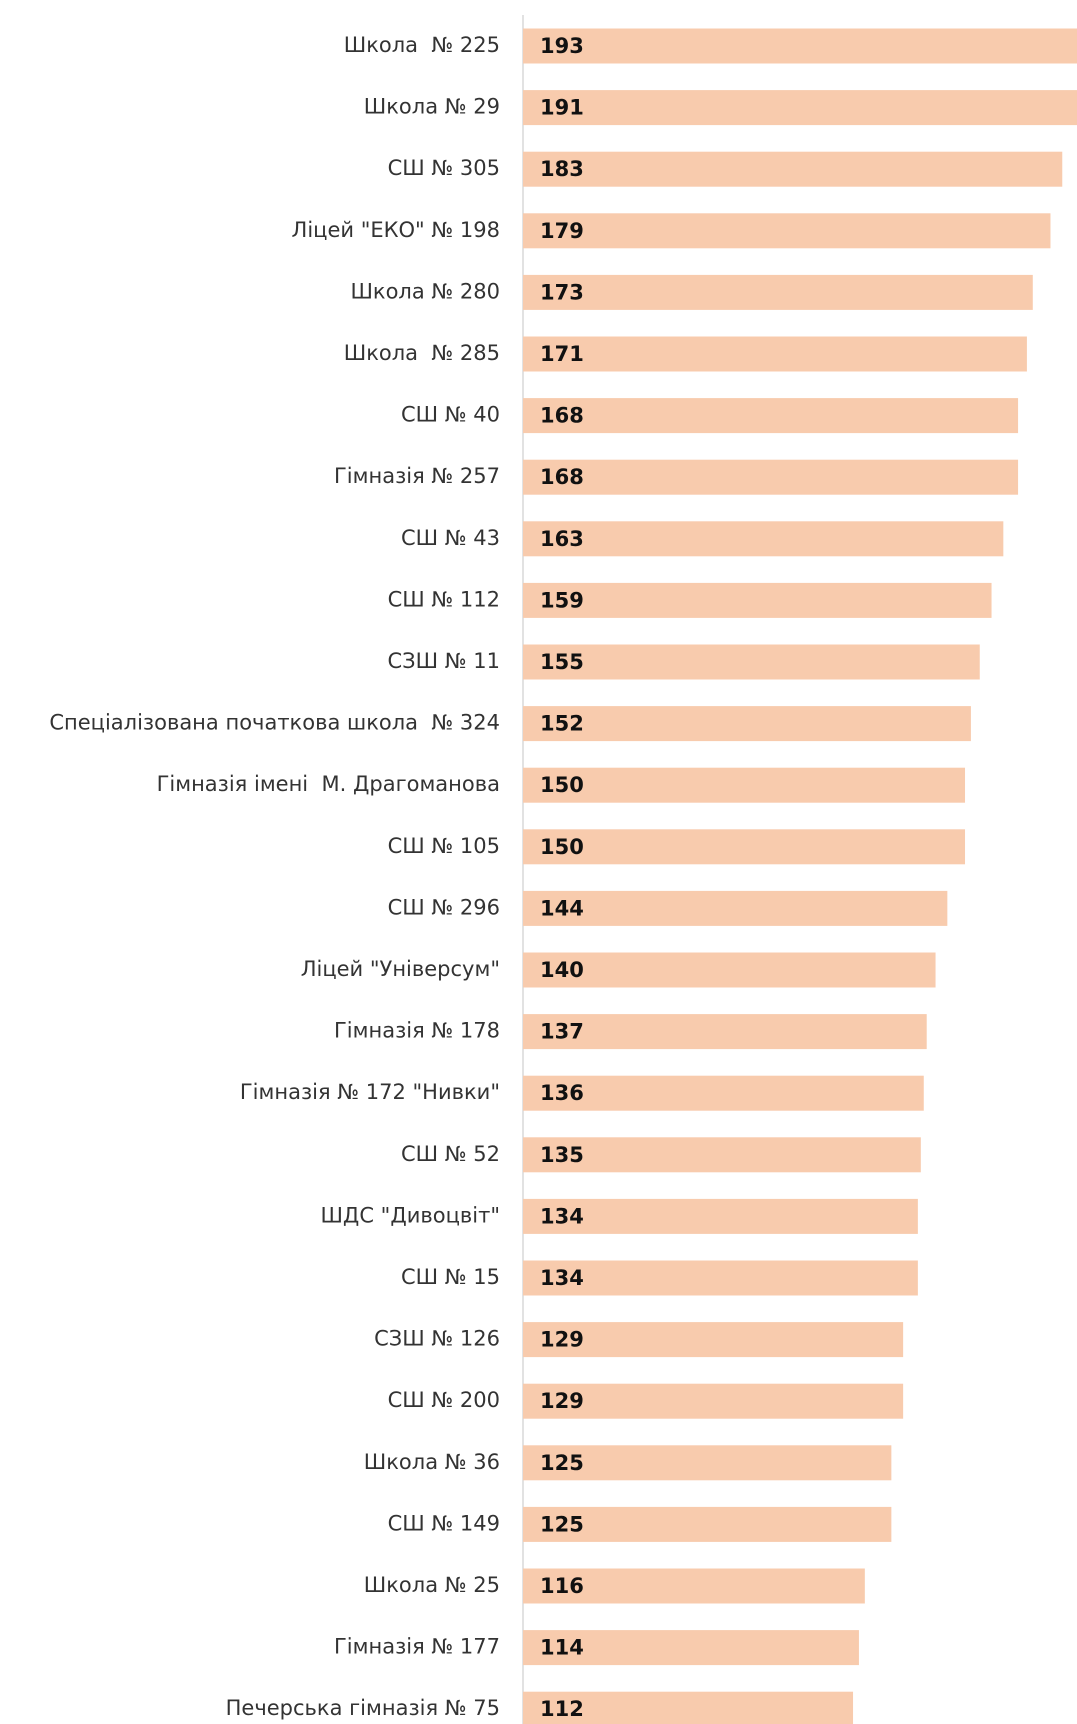 The height and width of the screenshot is (1724, 1077). I want to click on value-label: 140, so click(562, 970).